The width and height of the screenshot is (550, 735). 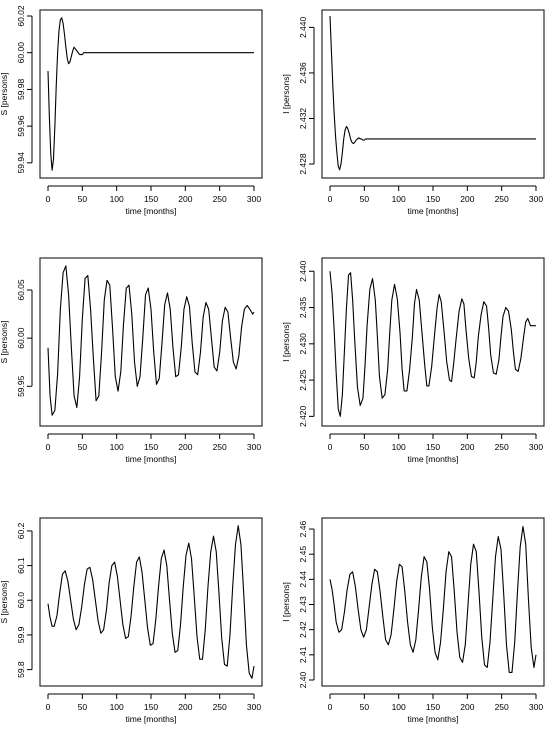 I want to click on y-tick-label: 60.02, so click(x=21, y=16).